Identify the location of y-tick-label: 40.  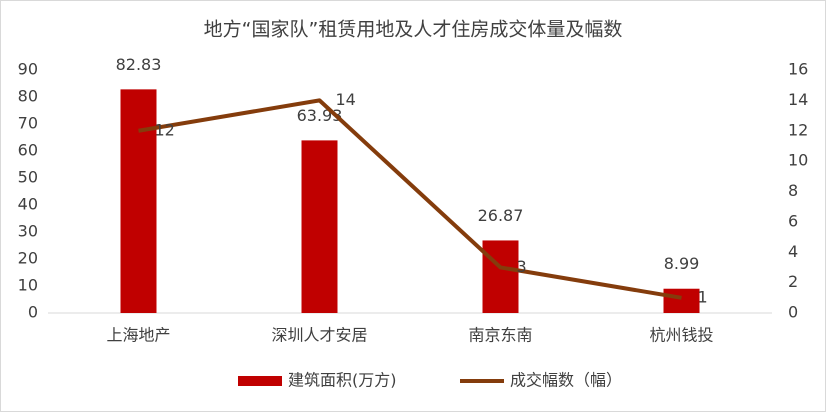
(28, 204).